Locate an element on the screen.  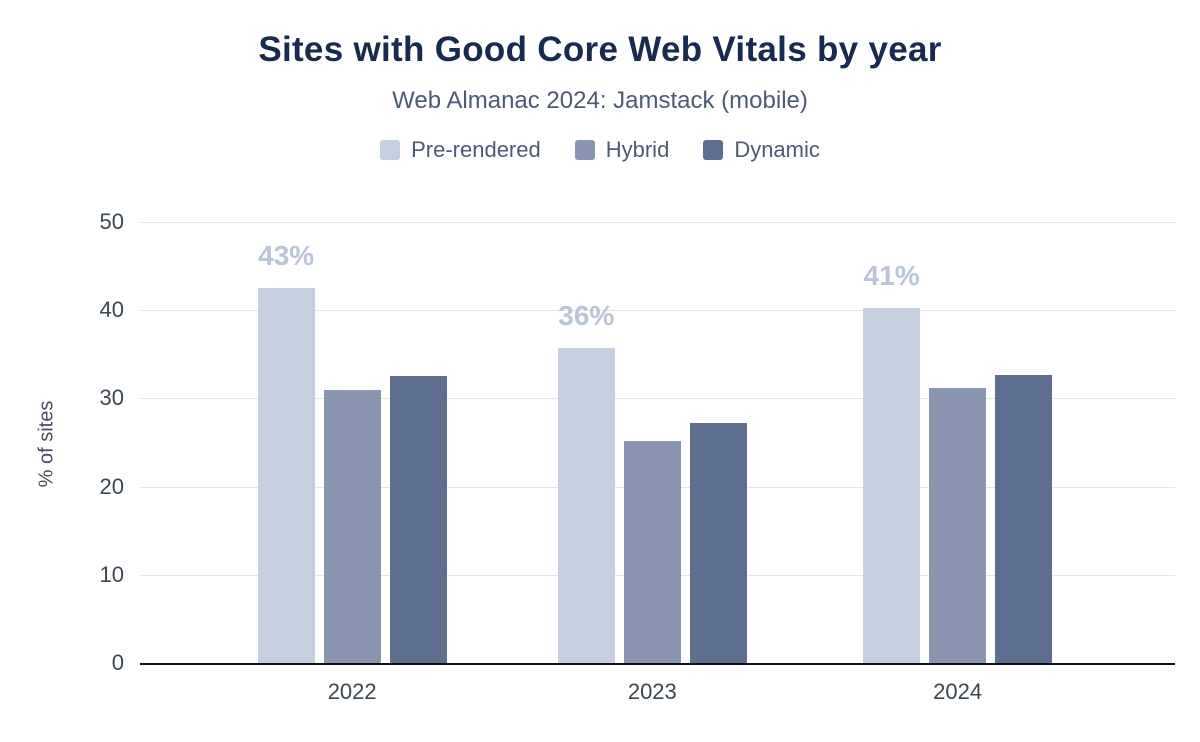
bar-data-label-pre-rendered-2024: 41% is located at coordinates (891, 276).